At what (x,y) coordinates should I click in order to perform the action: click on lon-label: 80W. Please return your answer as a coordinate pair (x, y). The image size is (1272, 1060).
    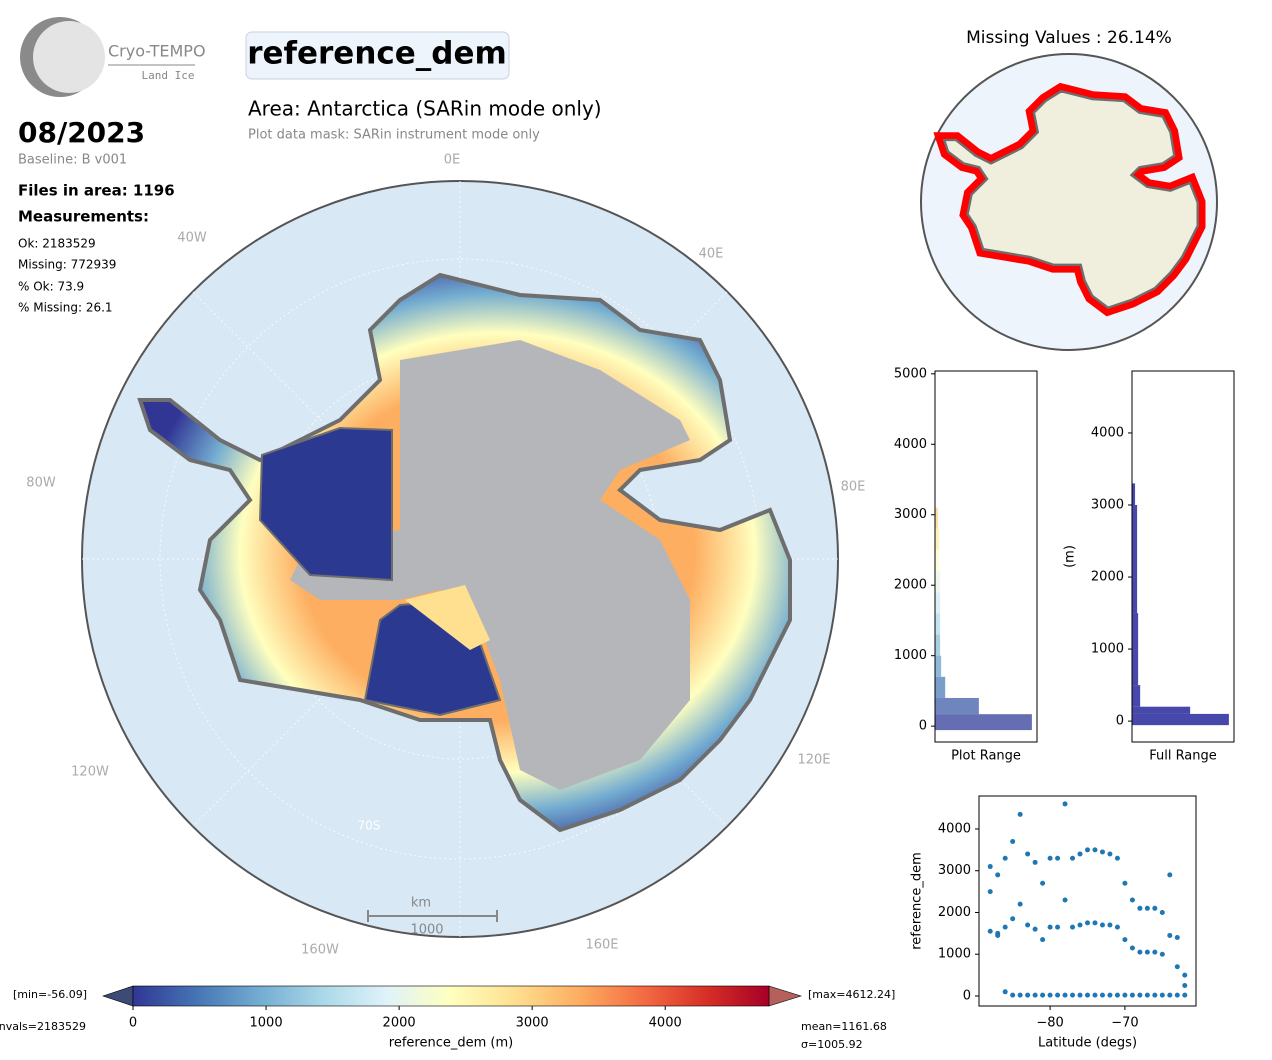
    Looking at the image, I should click on (41, 483).